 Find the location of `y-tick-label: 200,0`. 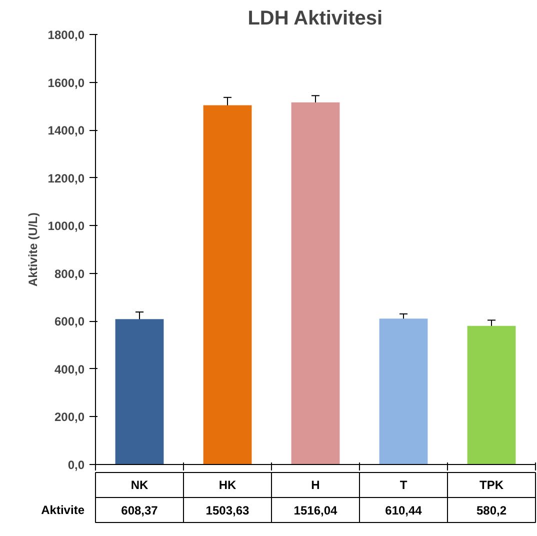

y-tick-label: 200,0 is located at coordinates (69, 417).